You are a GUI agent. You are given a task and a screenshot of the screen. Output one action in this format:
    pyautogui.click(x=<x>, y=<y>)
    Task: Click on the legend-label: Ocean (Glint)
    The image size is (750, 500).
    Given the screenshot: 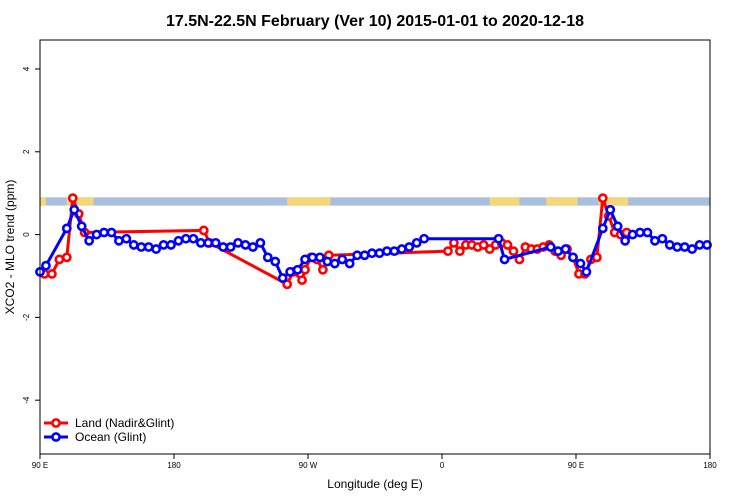 What is the action you would take?
    pyautogui.click(x=110, y=437)
    